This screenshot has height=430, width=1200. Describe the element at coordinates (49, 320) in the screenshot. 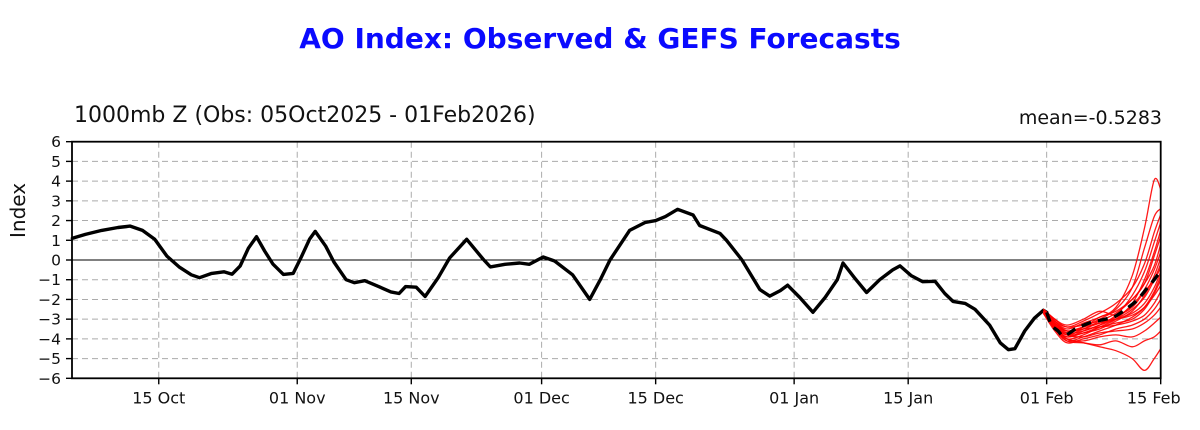

I see `y-tick-label: −3` at that location.